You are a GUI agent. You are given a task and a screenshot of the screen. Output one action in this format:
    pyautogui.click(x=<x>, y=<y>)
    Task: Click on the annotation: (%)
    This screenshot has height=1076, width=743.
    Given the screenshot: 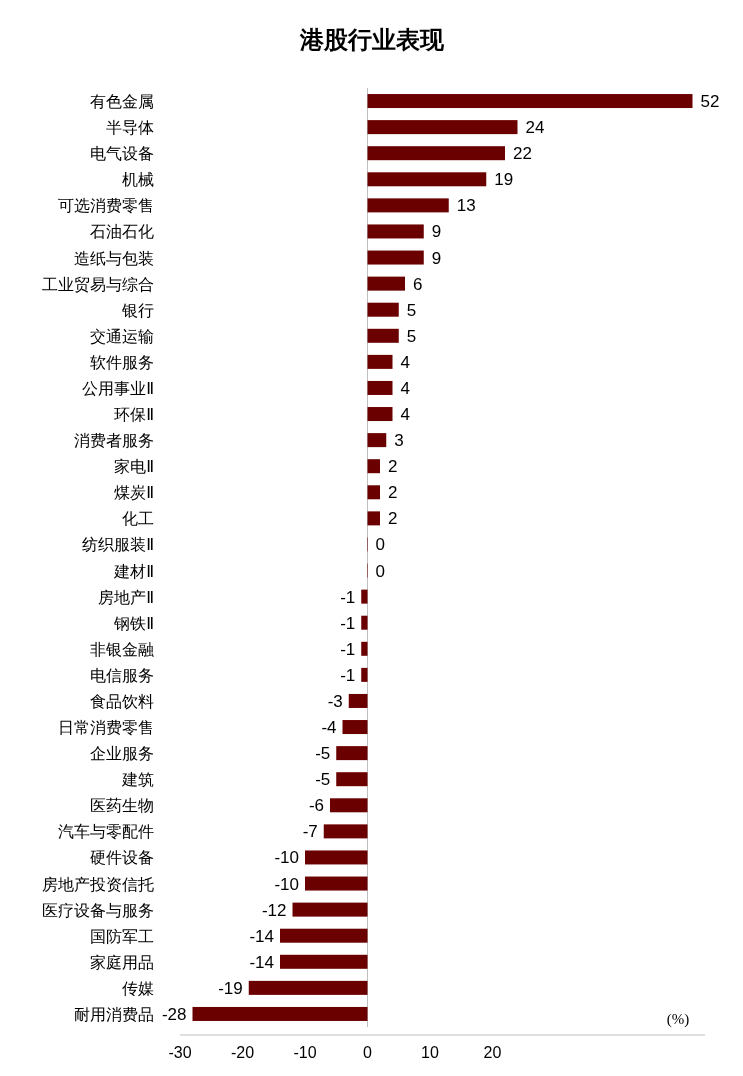 What is the action you would take?
    pyautogui.click(x=678, y=1019)
    